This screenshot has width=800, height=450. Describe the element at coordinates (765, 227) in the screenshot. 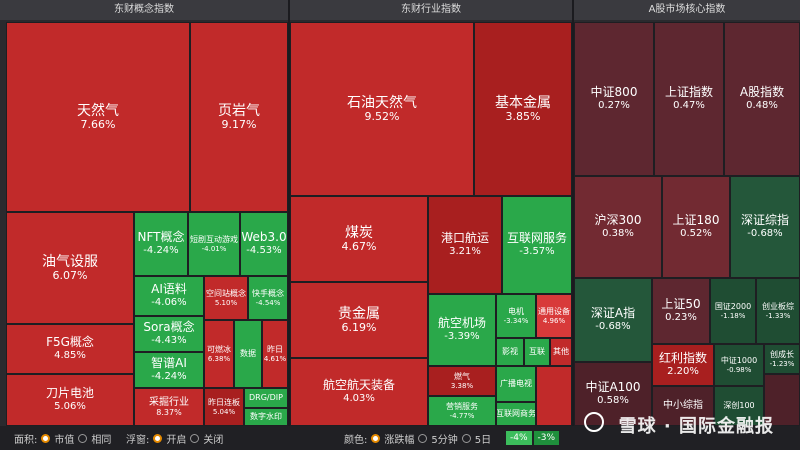

I see `tile-core-5: 深证综指 -0.68%` at that location.